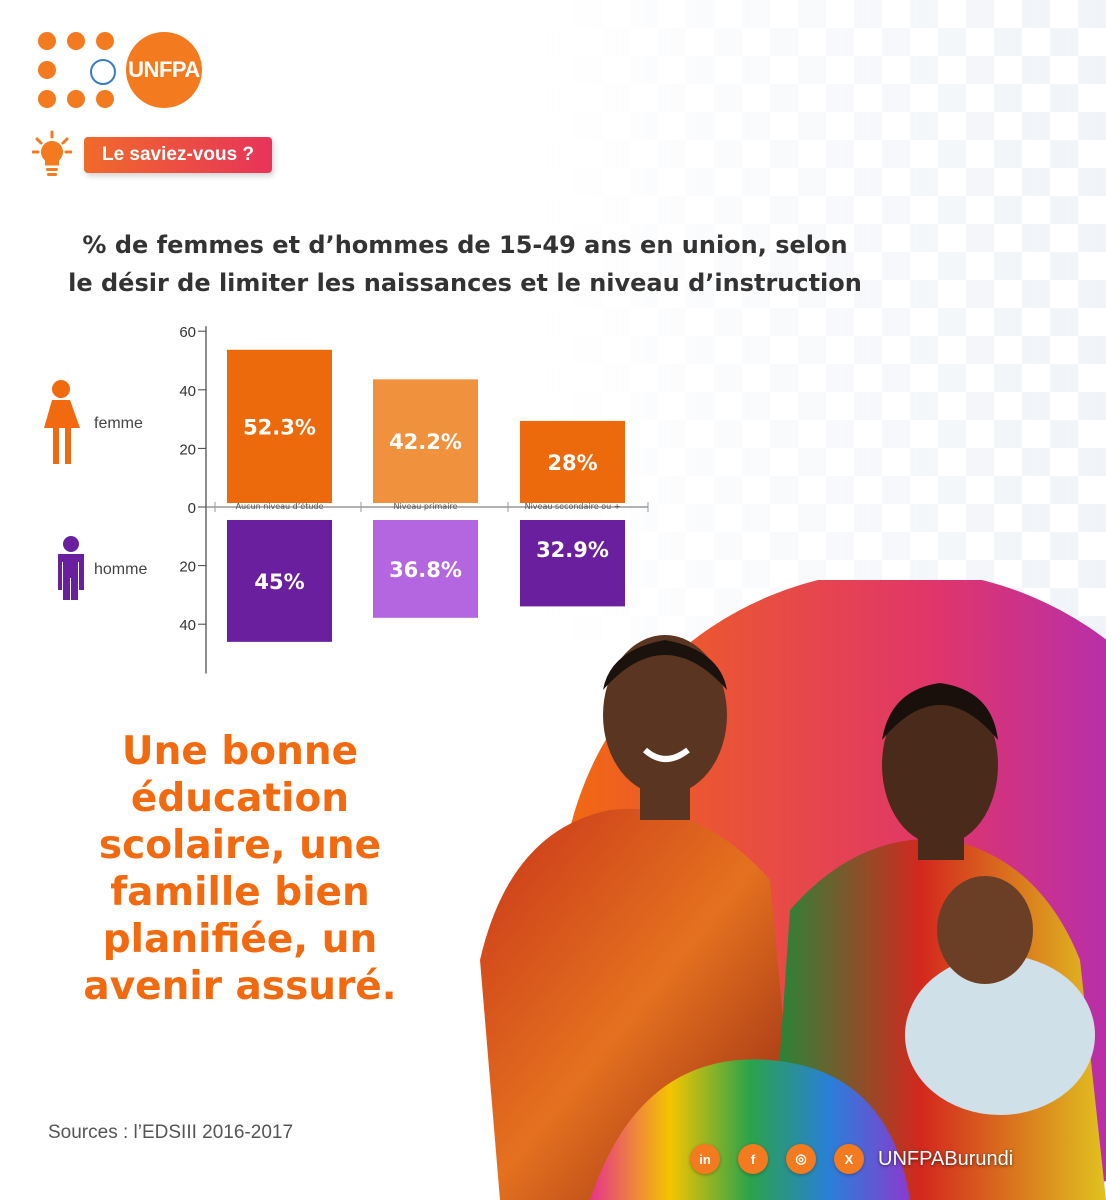 Image resolution: width=1106 pixels, height=1200 pixels. I want to click on category-label: Niveau primaire, so click(426, 506).